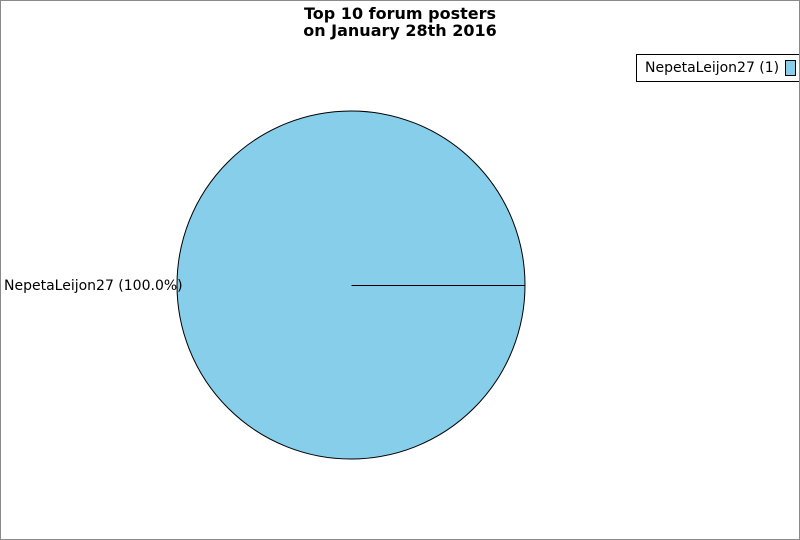 The image size is (800, 540). I want to click on chart-title-line-2: on January 28th 2016, so click(400, 30).